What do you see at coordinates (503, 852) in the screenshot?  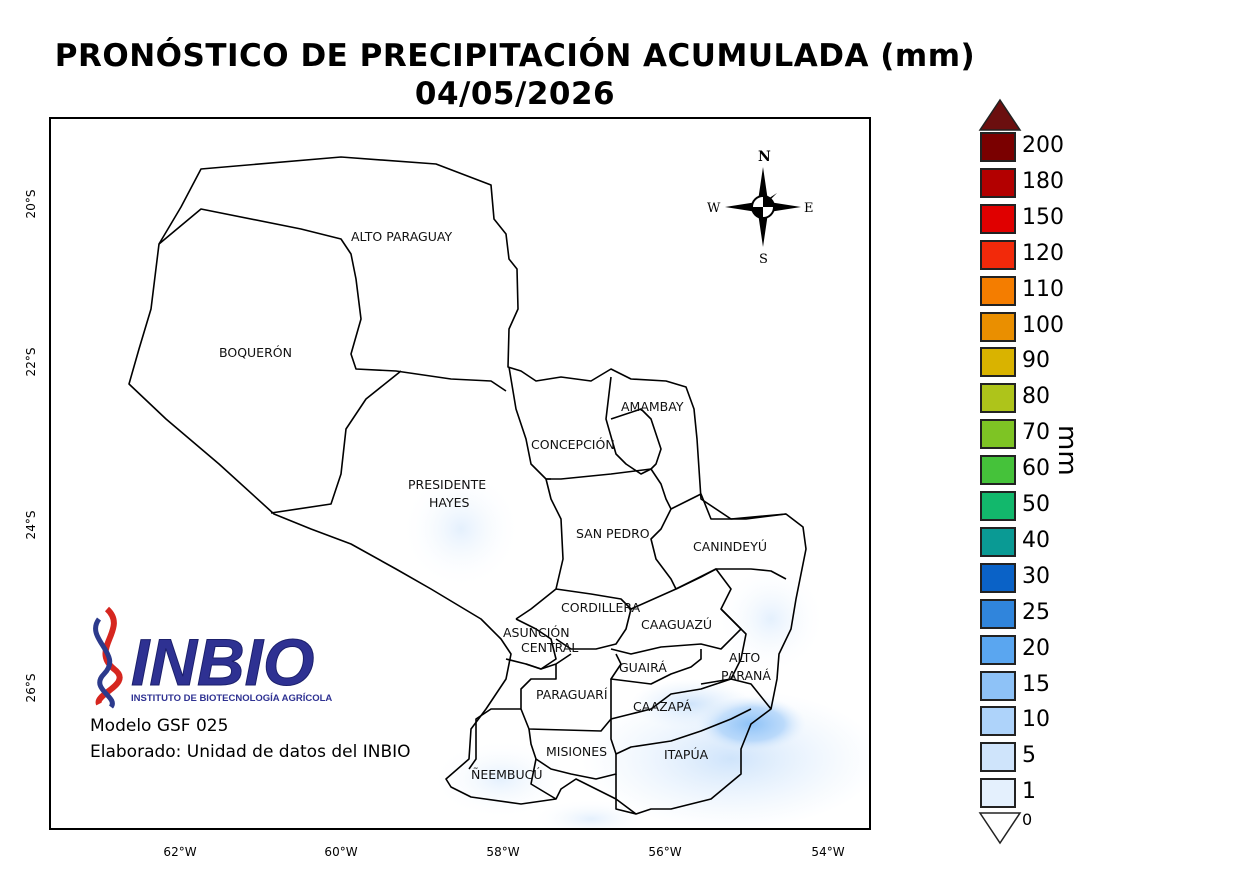 I see `x-tick: 58°W` at bounding box center [503, 852].